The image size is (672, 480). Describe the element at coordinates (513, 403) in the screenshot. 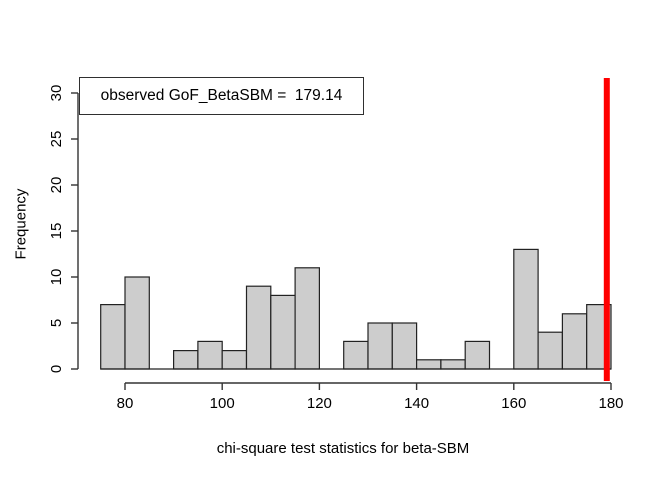

I see `x-tick-label: 160` at that location.